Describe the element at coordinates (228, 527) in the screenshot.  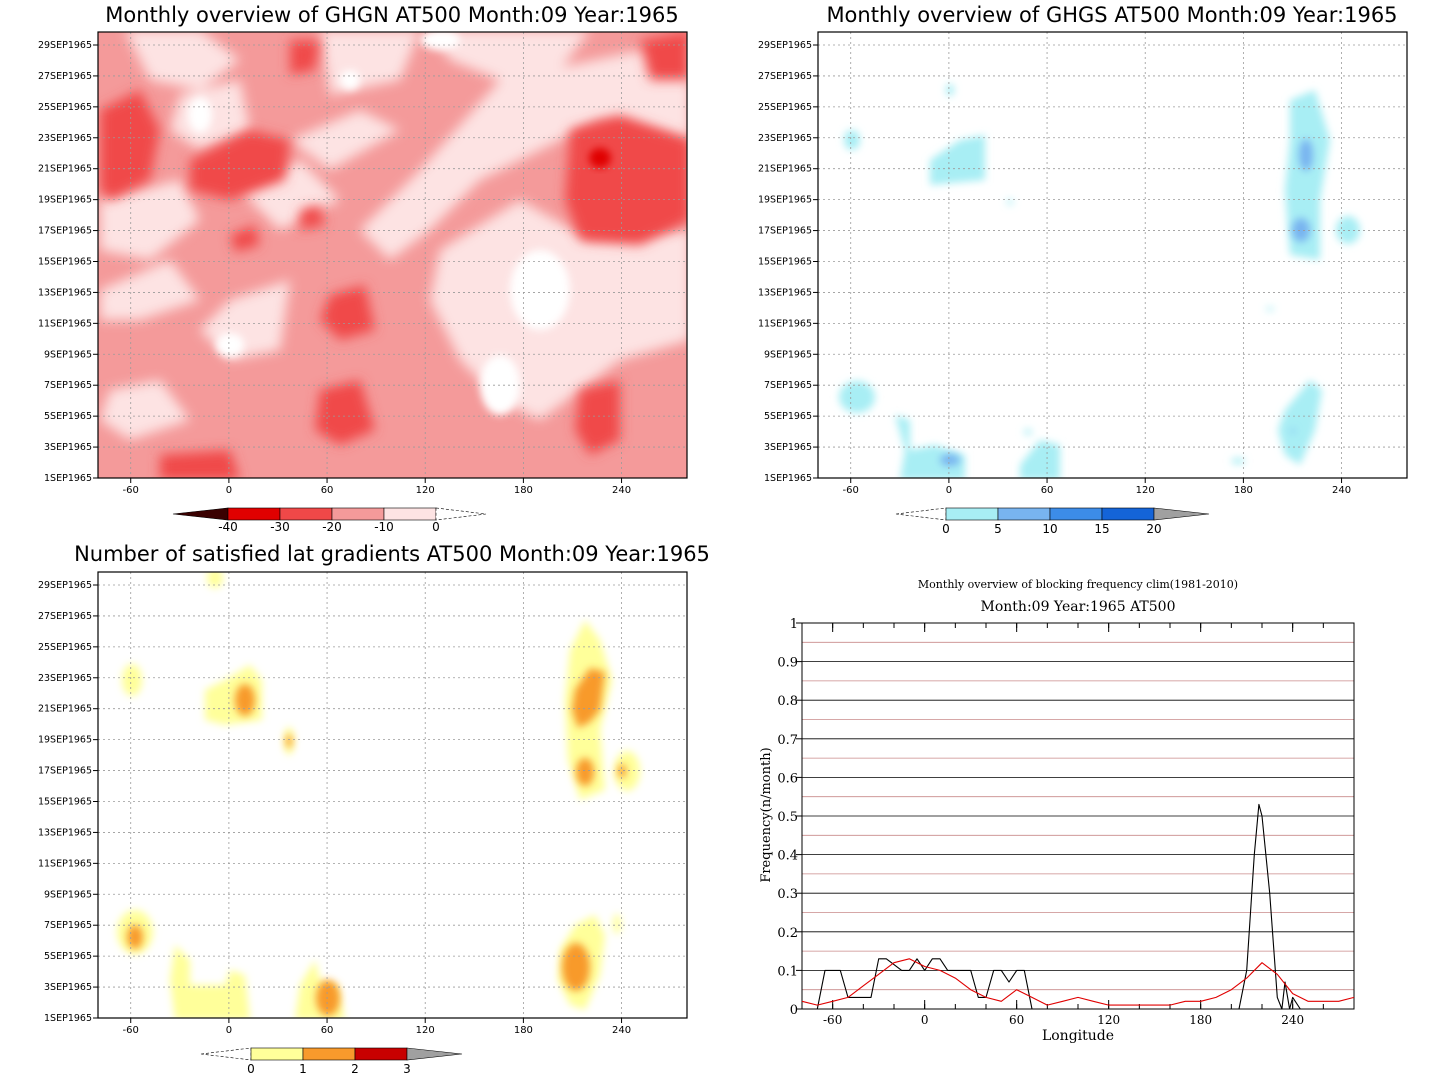
I see `colorbar-label: -40` at that location.